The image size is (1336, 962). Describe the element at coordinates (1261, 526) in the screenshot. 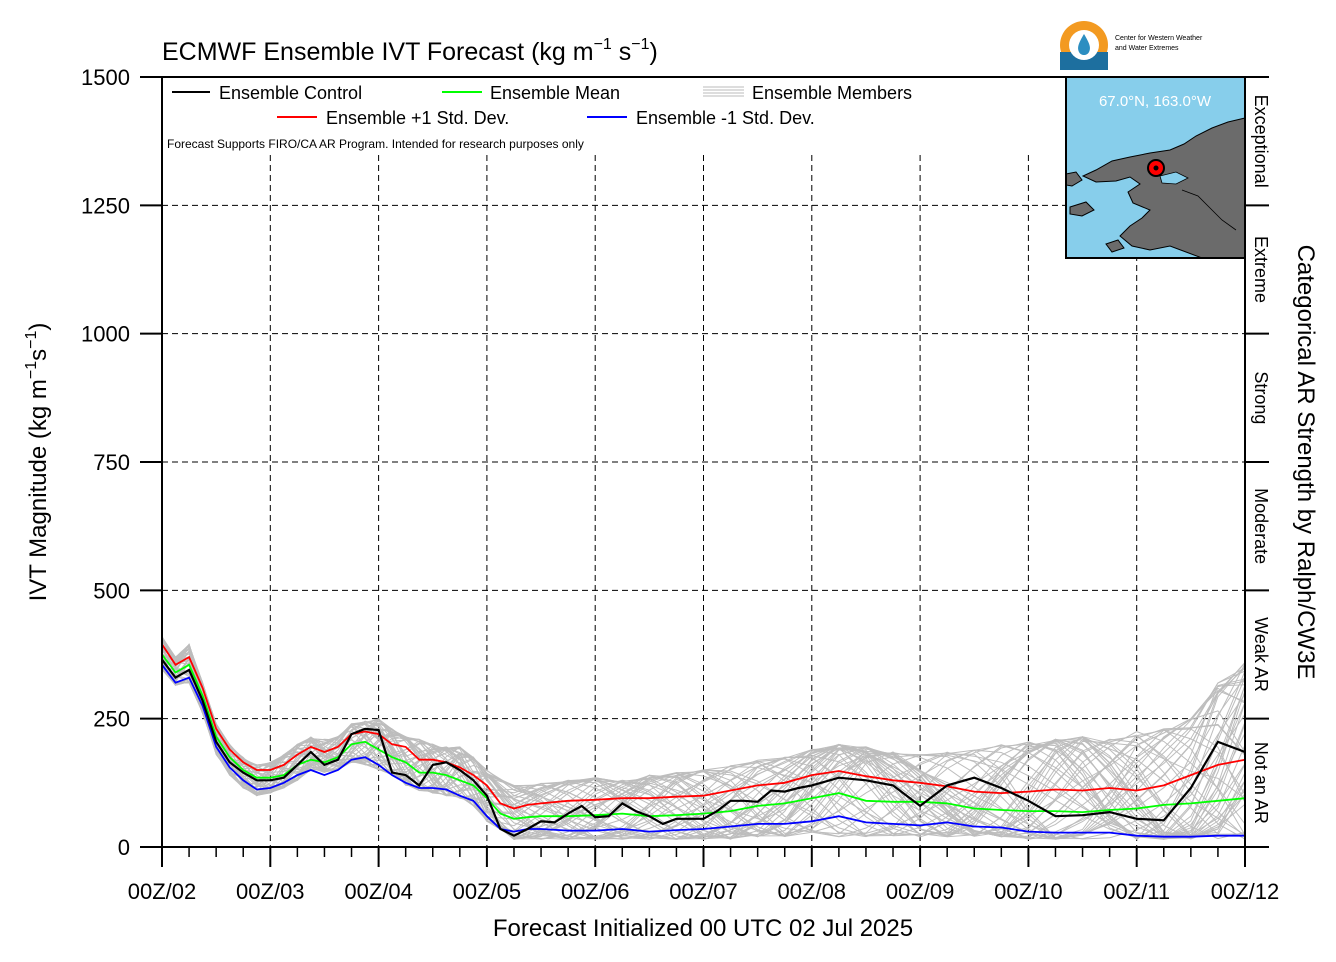

I see `category-label: Moderate` at that location.